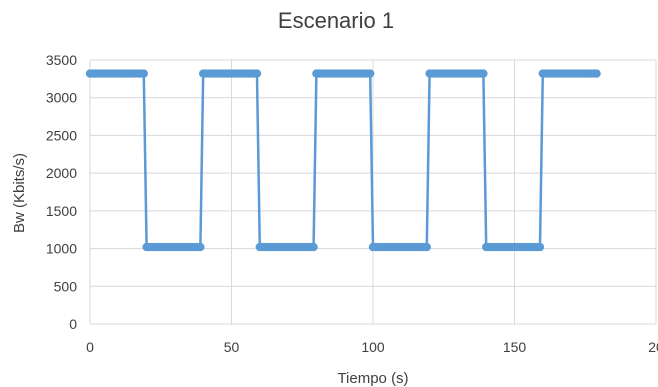 The width and height of the screenshot is (658, 387). What do you see at coordinates (336, 20) in the screenshot?
I see `chart-title: Escenario 1` at bounding box center [336, 20].